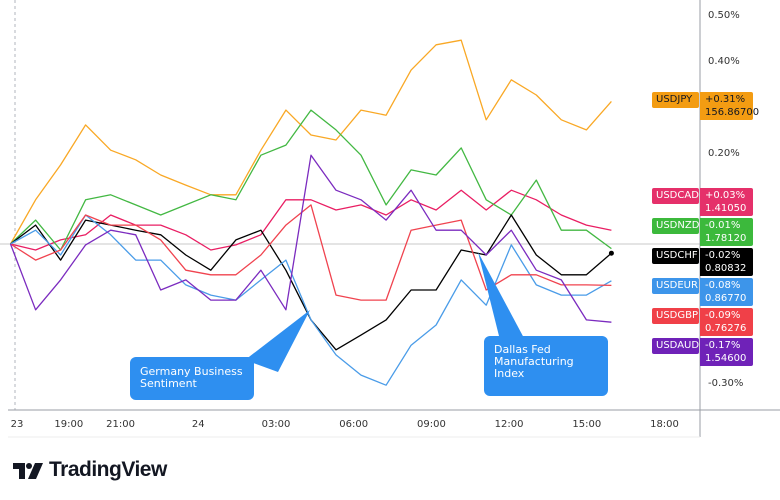 The height and width of the screenshot is (500, 780). Describe the element at coordinates (28, 471) in the screenshot. I see `tradingview-logo-icon` at that location.